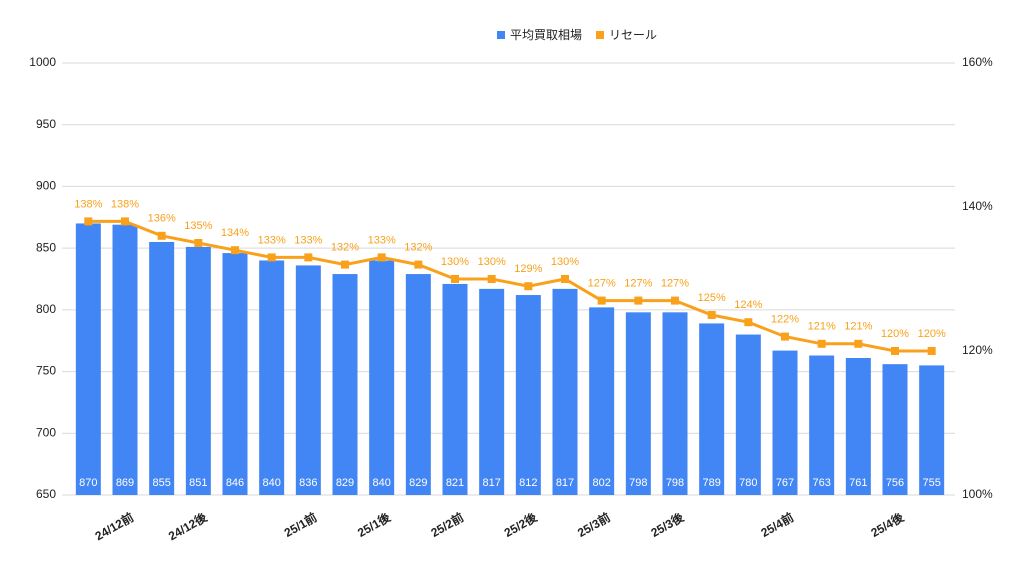  I want to click on line-value-label: 136%, so click(162, 219).